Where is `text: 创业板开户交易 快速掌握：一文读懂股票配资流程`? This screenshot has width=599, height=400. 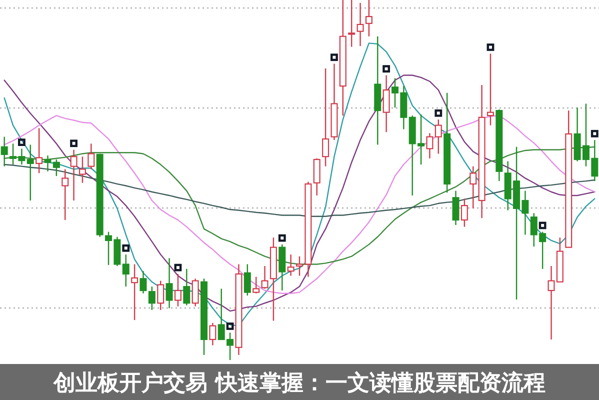 text: 创业板开户交易 快速掌握：一文读懂股票配资流程 is located at coordinates (299, 383).